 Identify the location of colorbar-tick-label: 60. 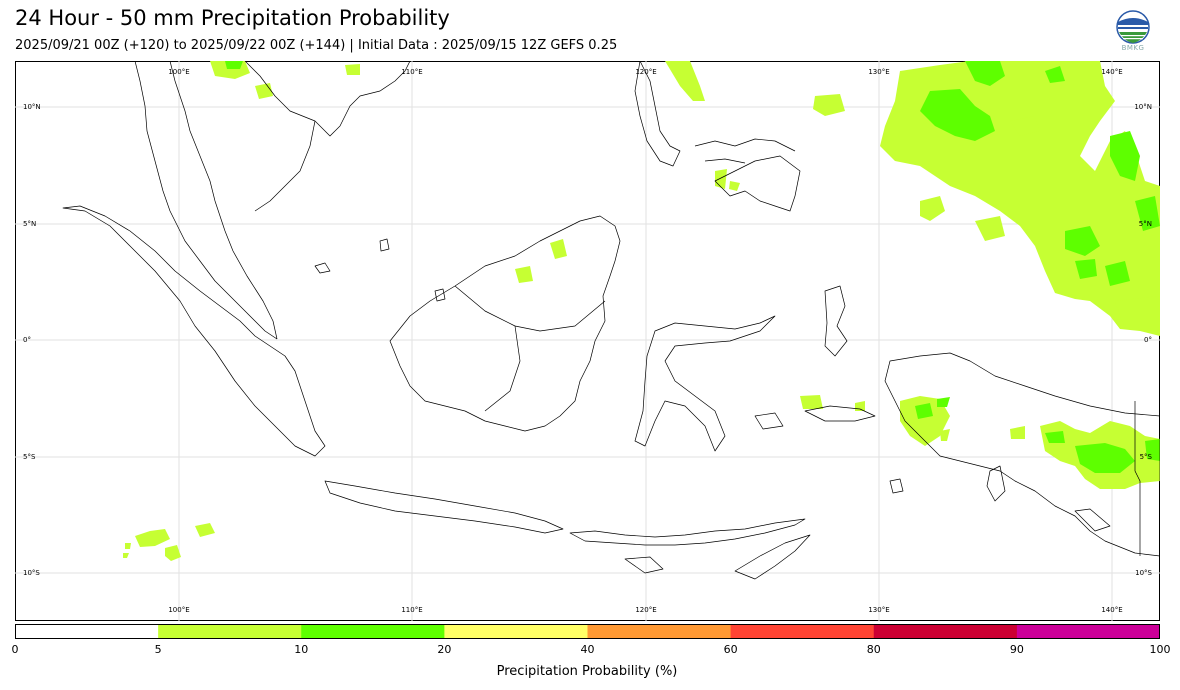
(730, 649).